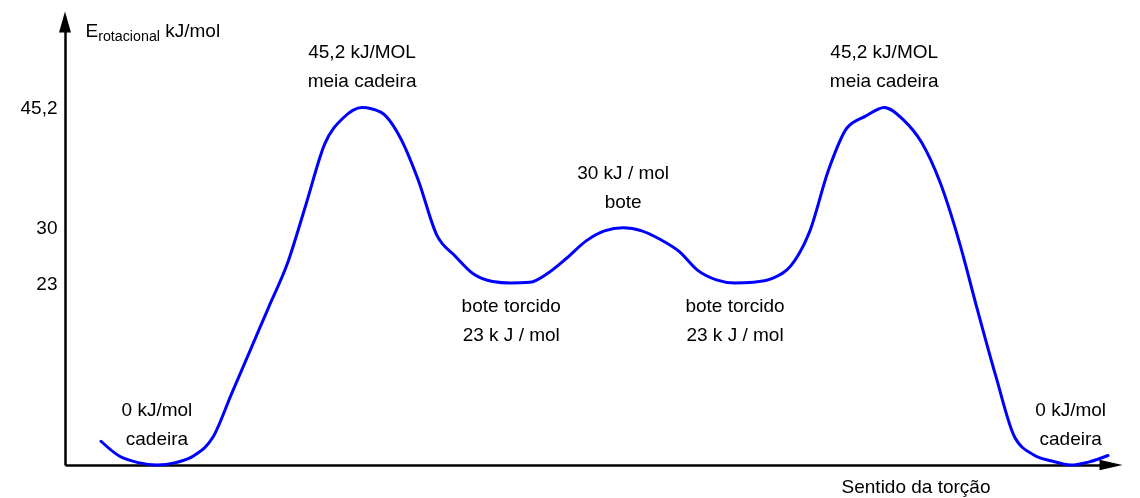  I want to click on x-axis-title: Sentido da torção, so click(916, 486).